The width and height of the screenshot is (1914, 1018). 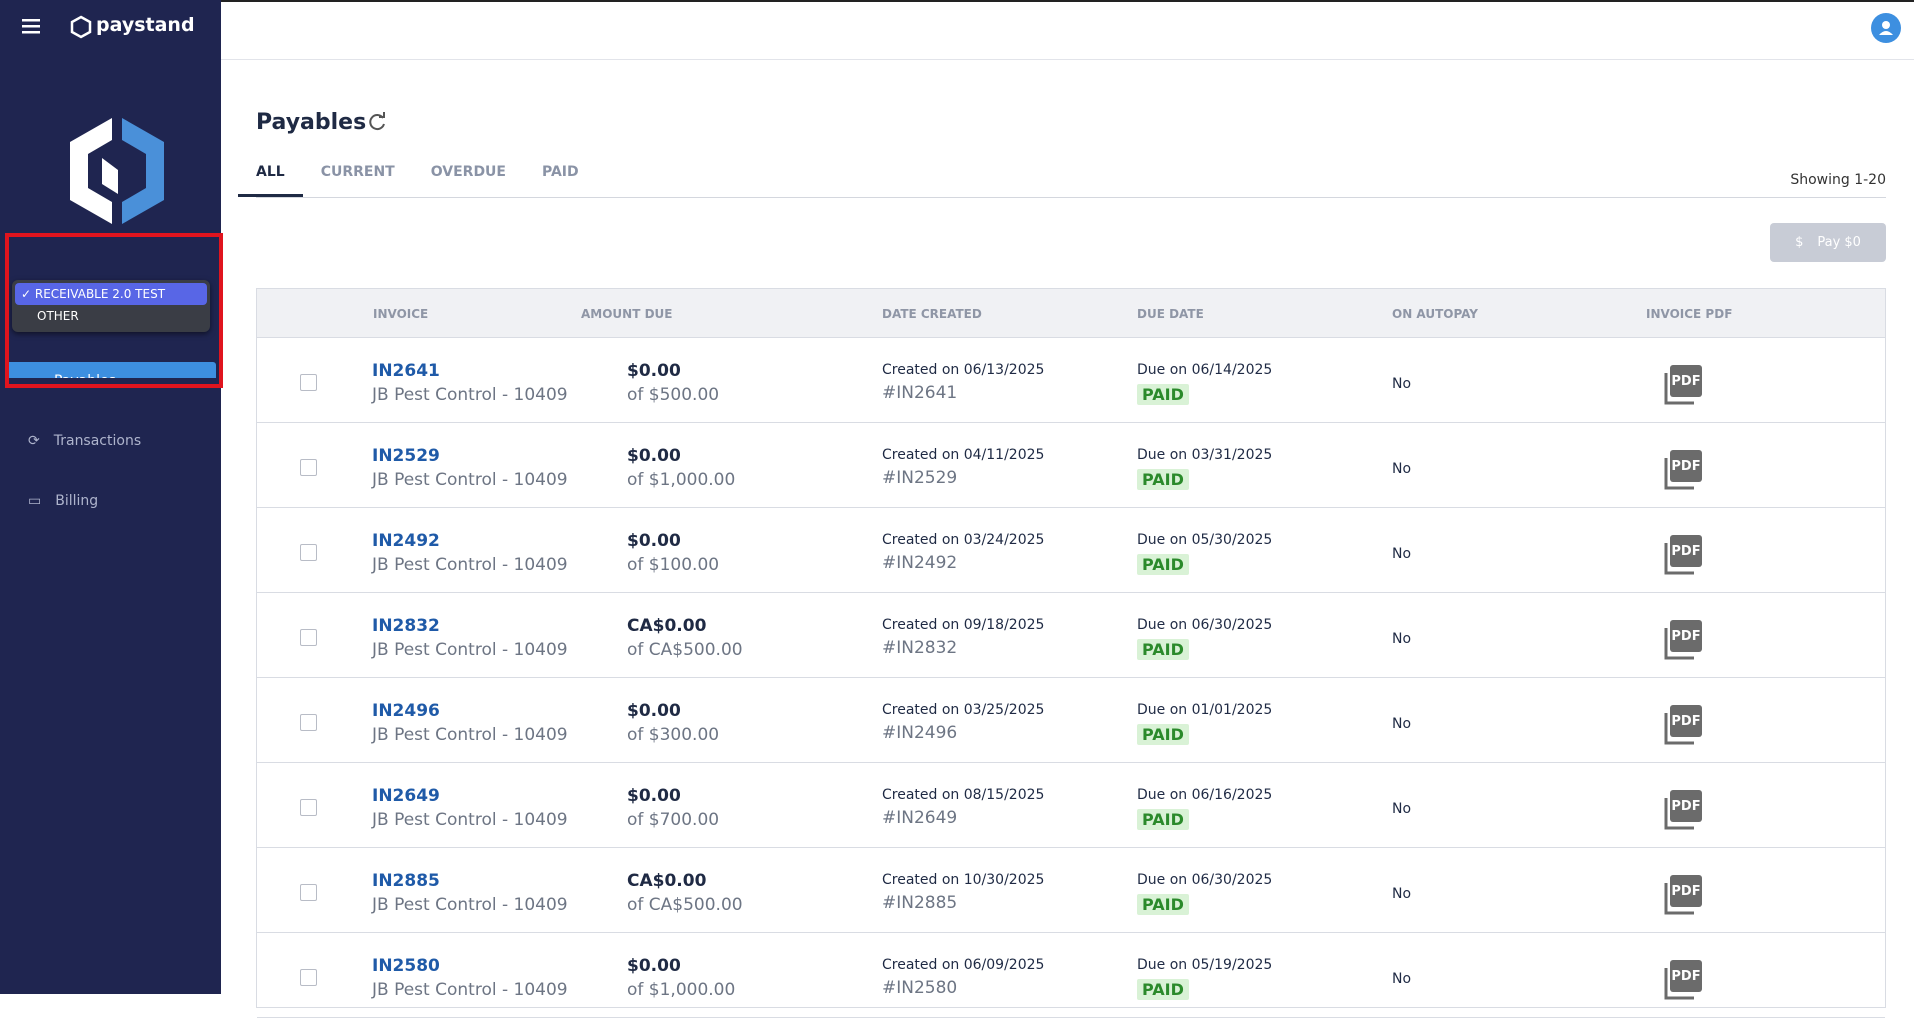 I want to click on logo, so click(x=117, y=171).